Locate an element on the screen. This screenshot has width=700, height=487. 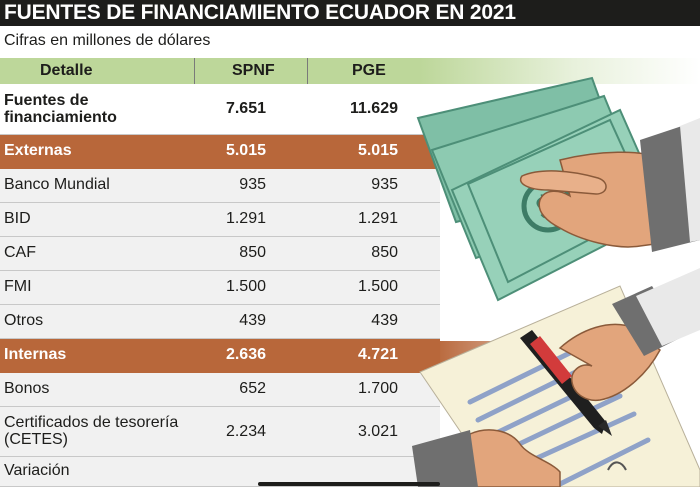
row-label: FMI is located at coordinates (97, 287).